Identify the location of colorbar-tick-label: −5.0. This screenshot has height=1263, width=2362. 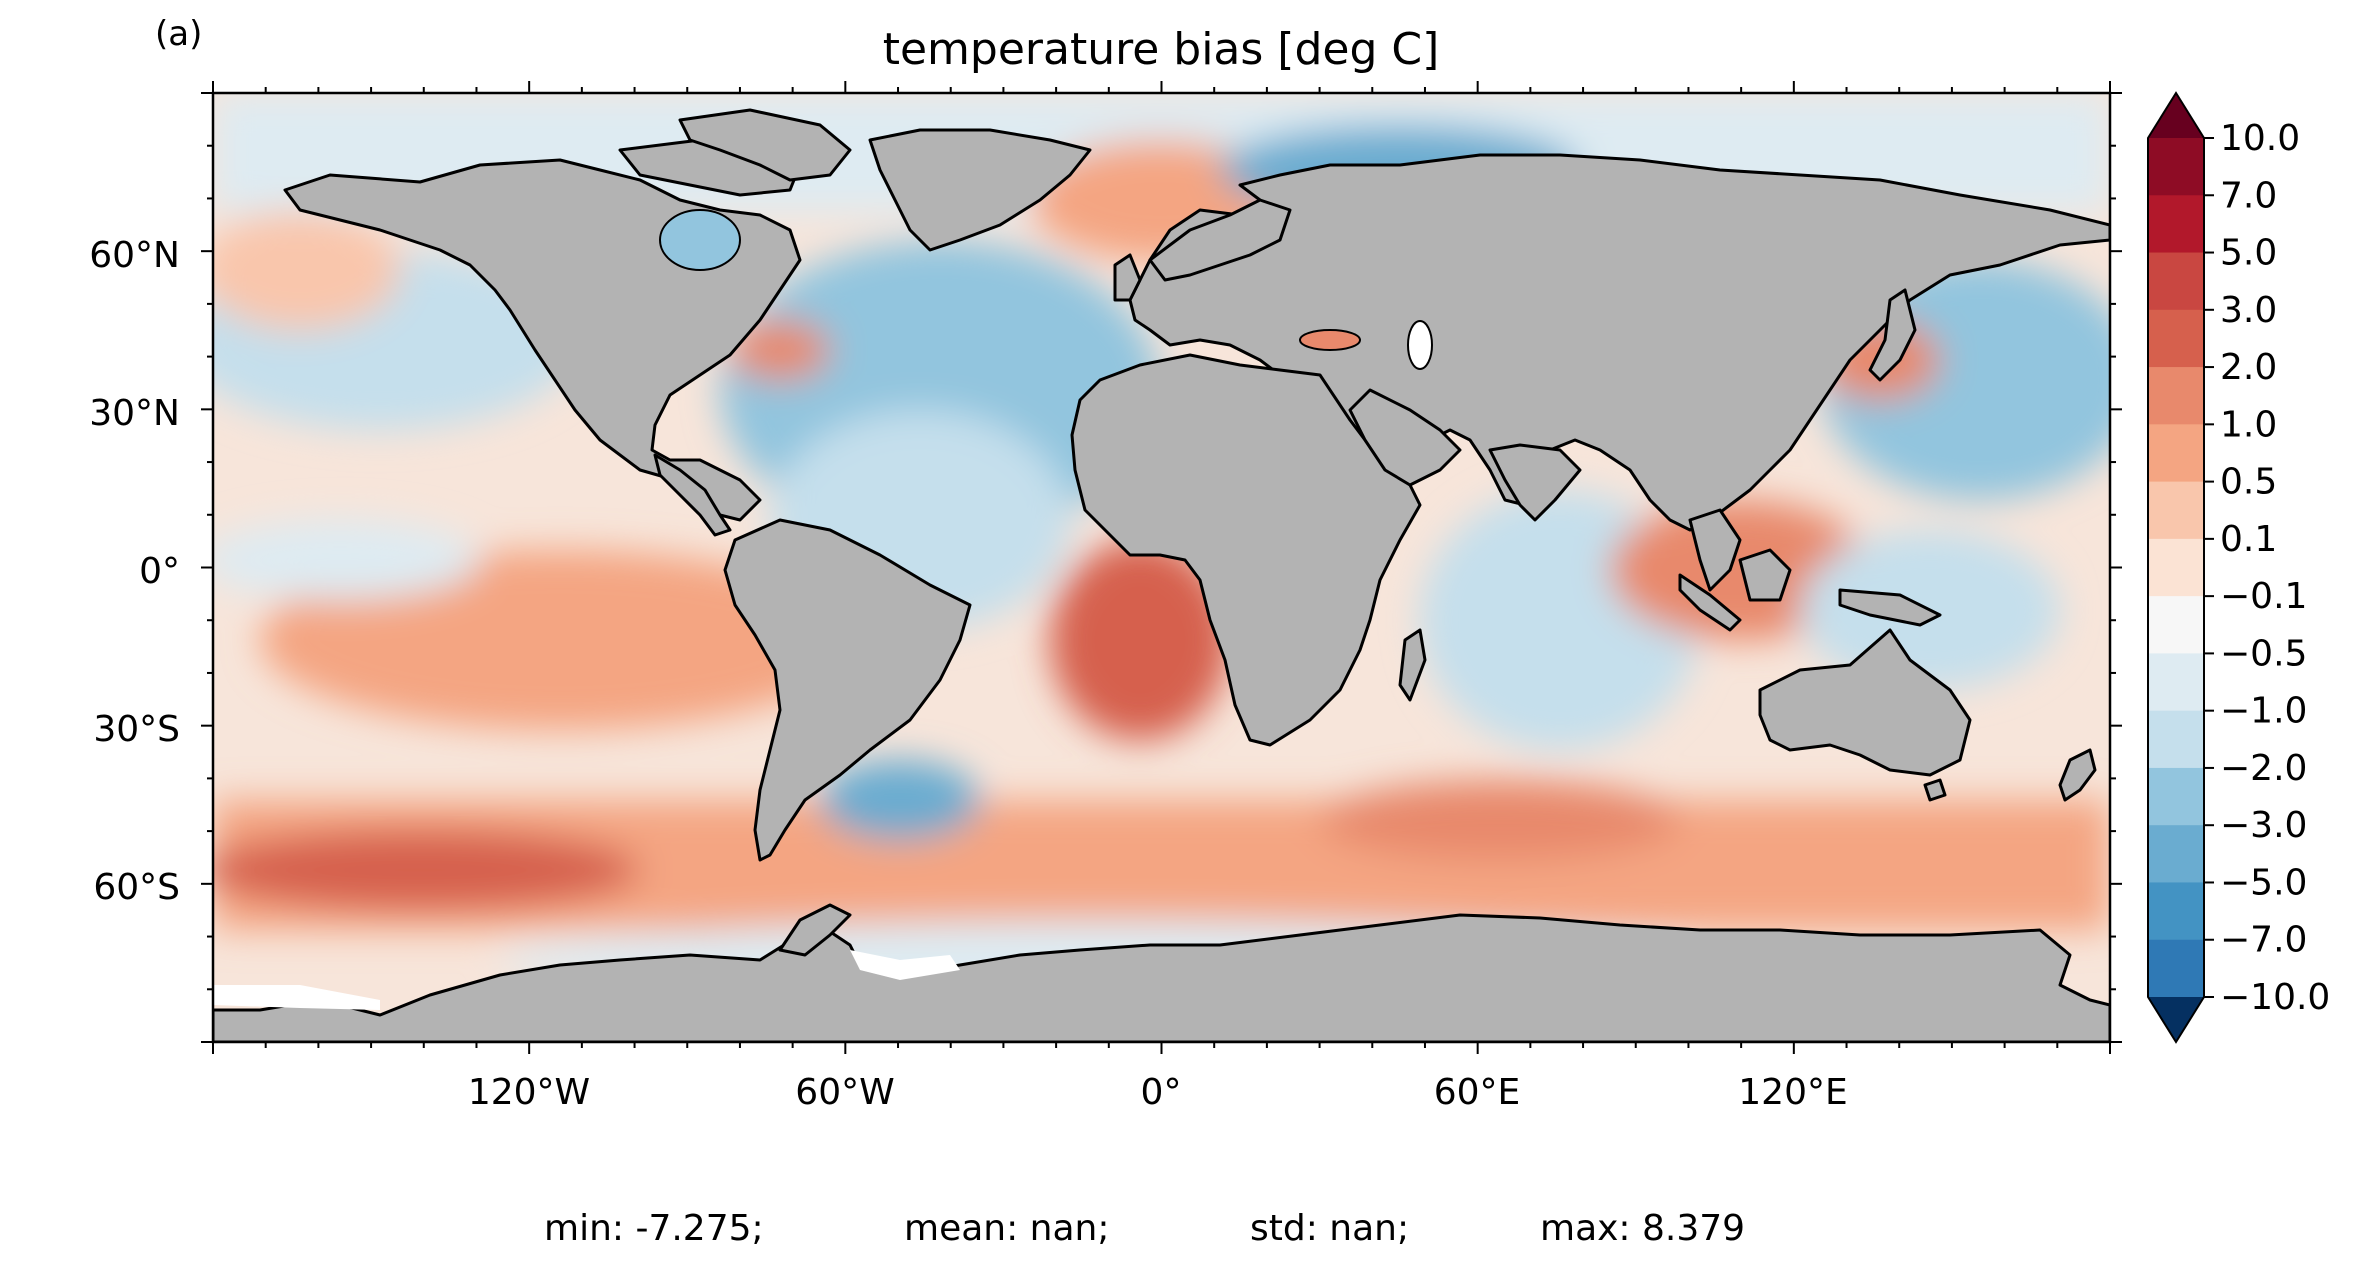
(2263, 882).